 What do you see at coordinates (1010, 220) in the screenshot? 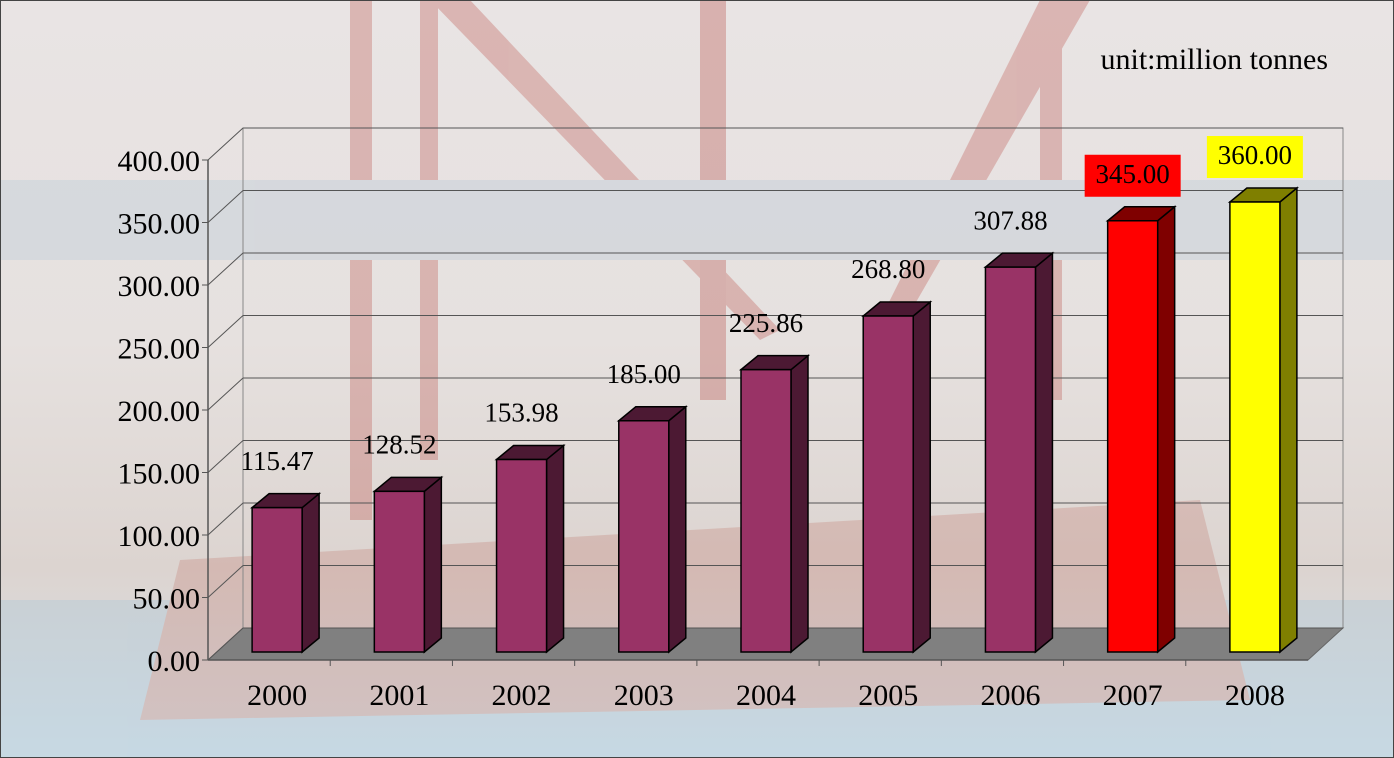
I see `value-label: 307.88` at bounding box center [1010, 220].